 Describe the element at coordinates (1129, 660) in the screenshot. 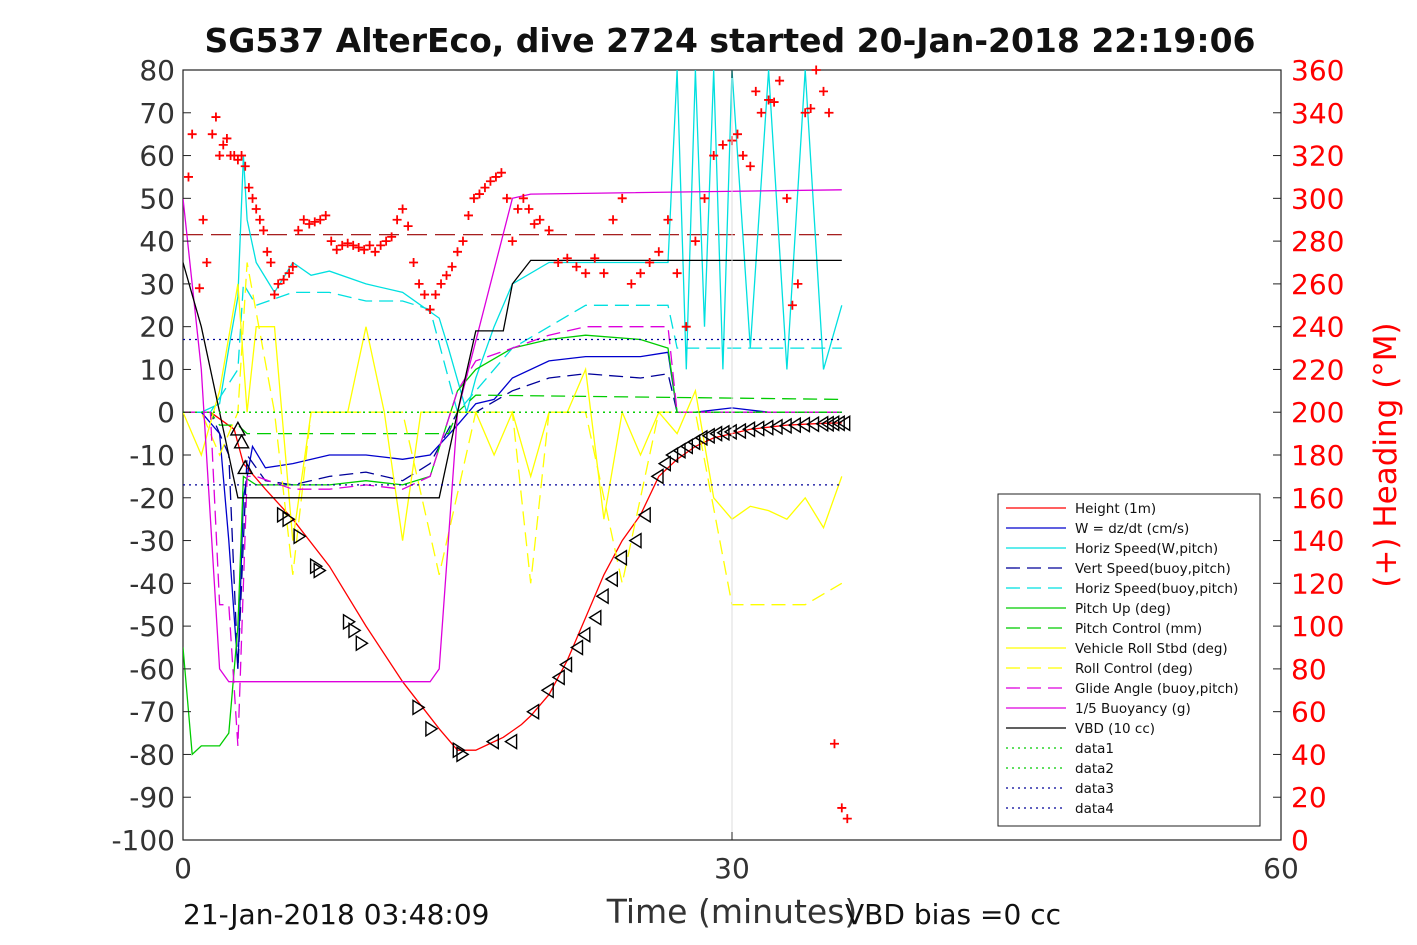

I see `legend-box` at that location.